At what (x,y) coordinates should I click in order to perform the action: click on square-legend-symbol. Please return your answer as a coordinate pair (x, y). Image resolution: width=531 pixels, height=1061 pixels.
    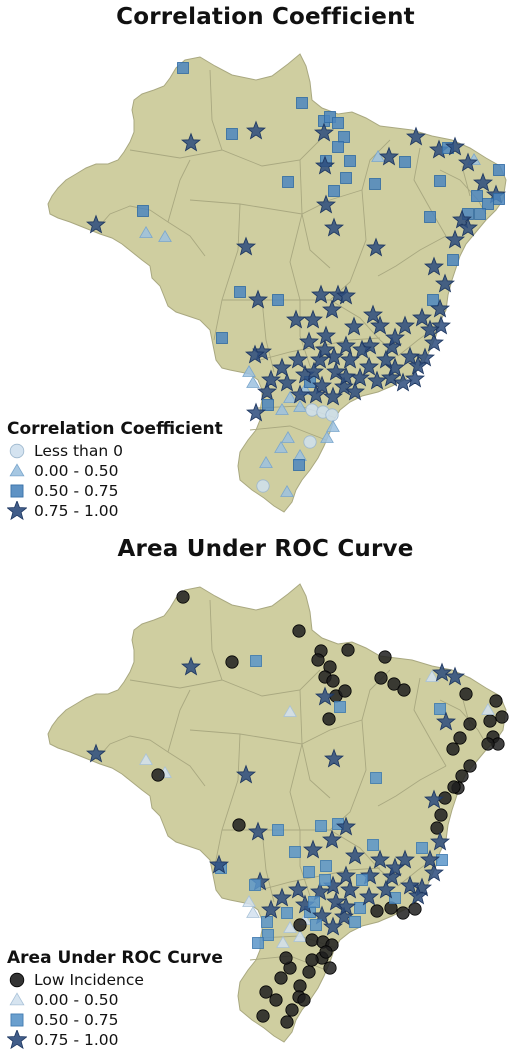
    Looking at the image, I should click on (17, 1020).